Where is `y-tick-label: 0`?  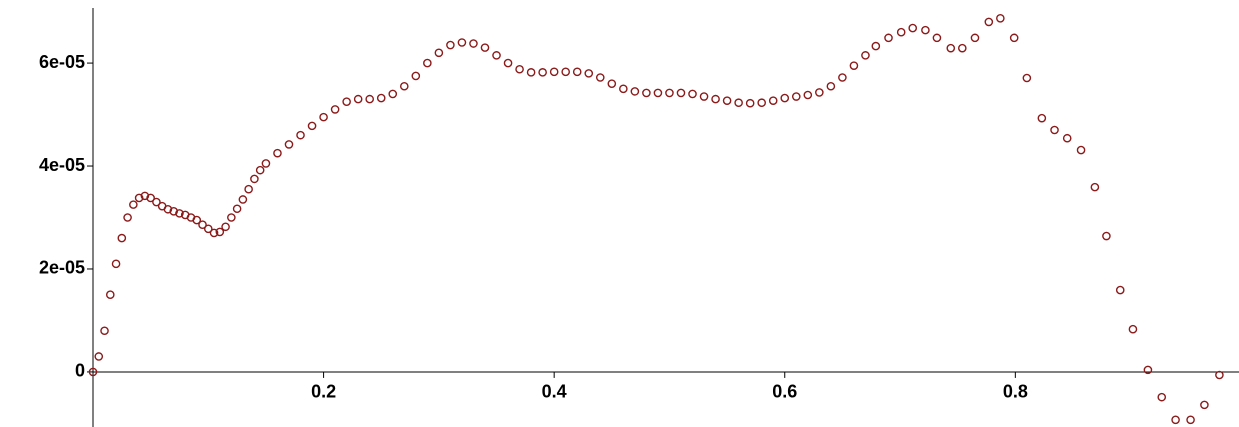 y-tick-label: 0 is located at coordinates (80, 371).